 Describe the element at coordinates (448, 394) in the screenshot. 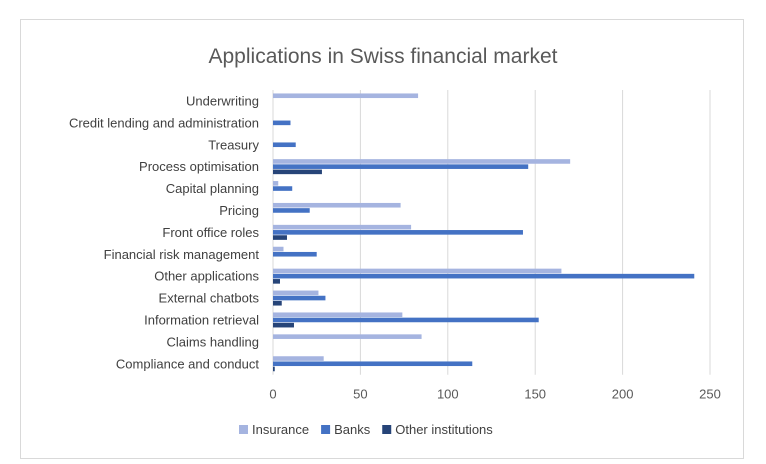

I see `x-tick-label: 100` at that location.